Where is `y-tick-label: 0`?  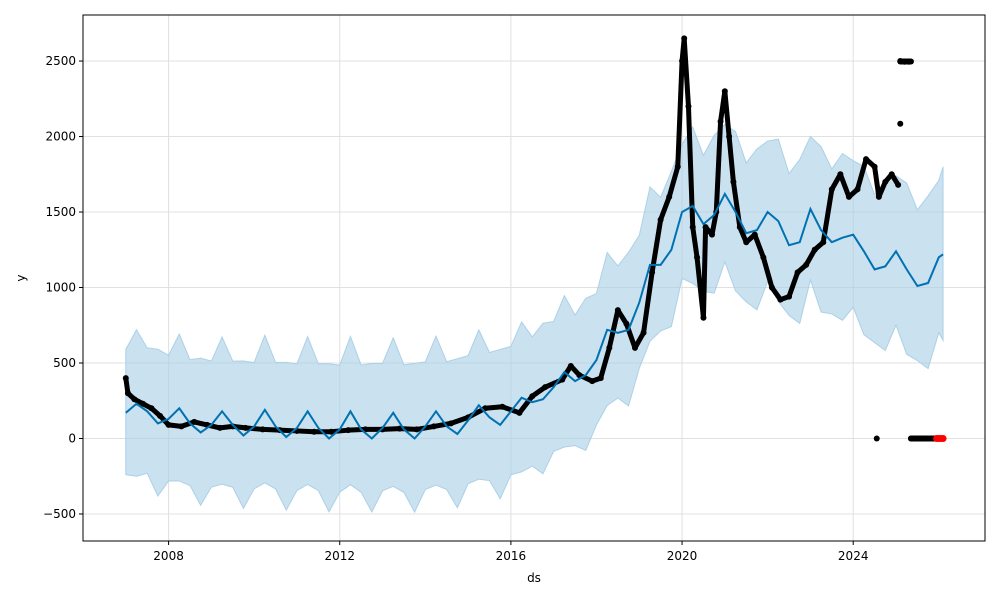
y-tick-label: 0 is located at coordinates (72, 438).